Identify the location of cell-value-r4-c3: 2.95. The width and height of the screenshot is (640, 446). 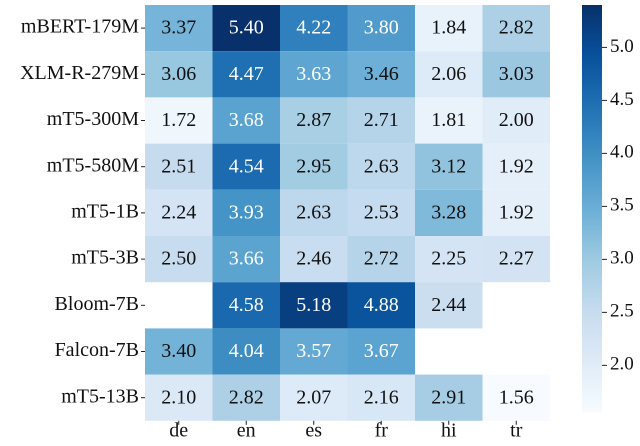
(313, 166).